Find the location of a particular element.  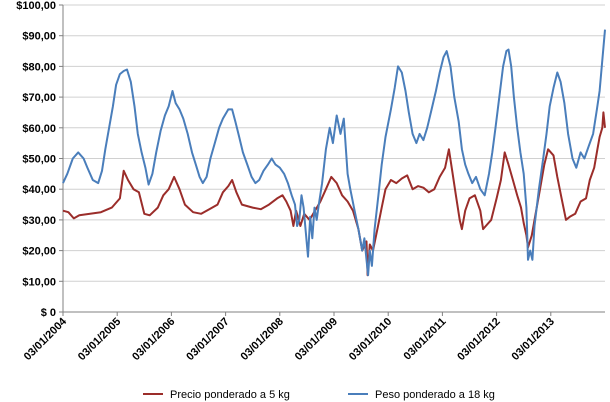

y-tick-label: $50,00 is located at coordinates (39, 160).